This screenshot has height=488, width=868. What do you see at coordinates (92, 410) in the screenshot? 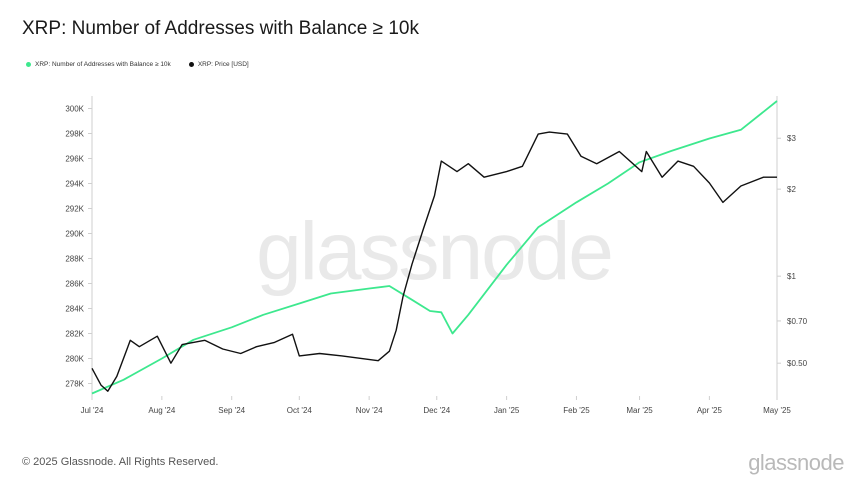
I see `x-axis-tick-label: Jul '24` at bounding box center [92, 410].